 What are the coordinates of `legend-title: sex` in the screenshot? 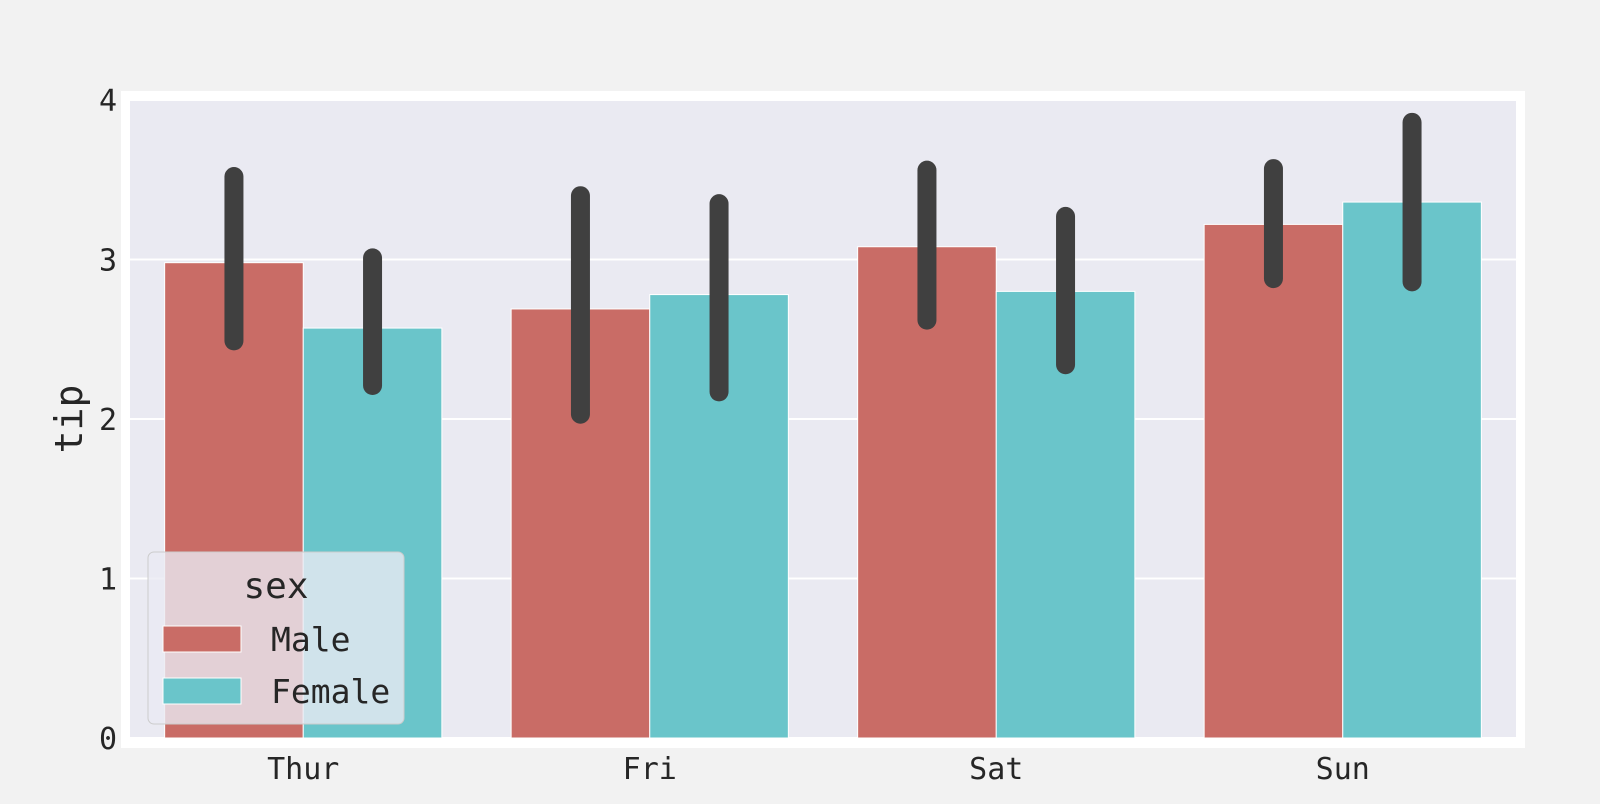 It's located at (275, 586).